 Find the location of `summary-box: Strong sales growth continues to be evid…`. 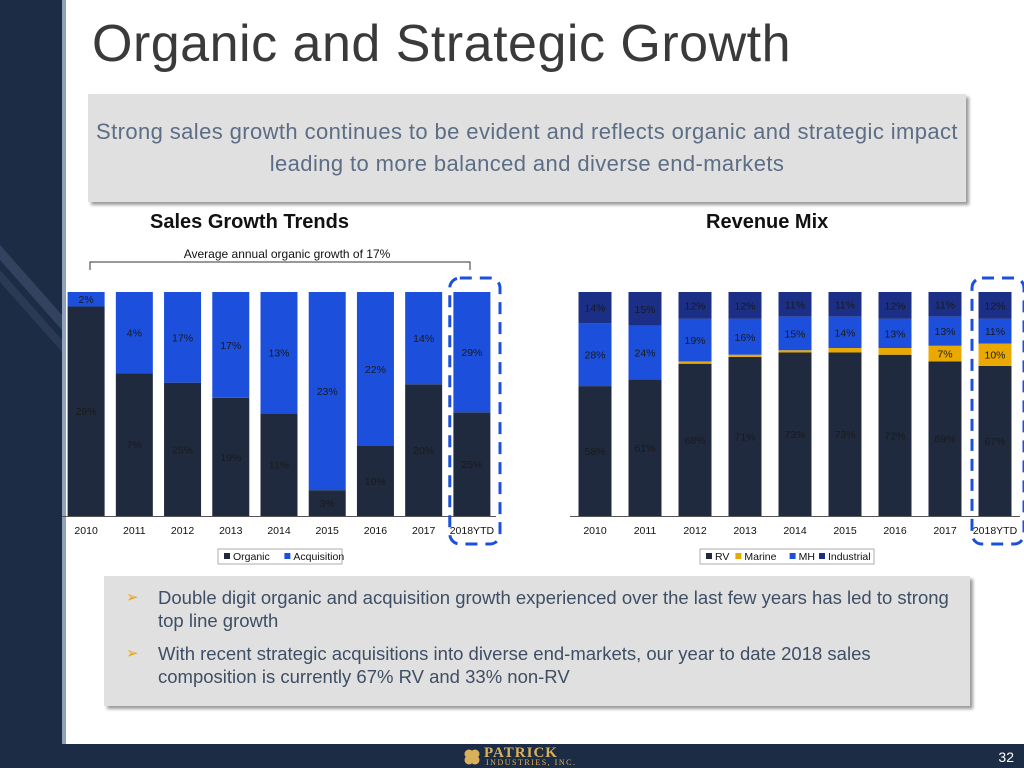

summary-box: Strong sales growth continues to be evid… is located at coordinates (527, 148).